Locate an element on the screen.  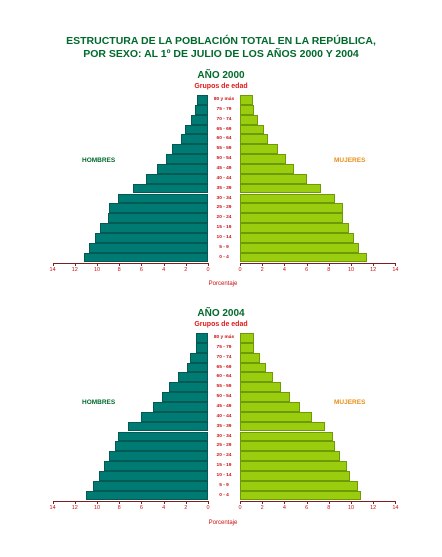
x-axis-tick-label: 0 is located at coordinates (208, 270).